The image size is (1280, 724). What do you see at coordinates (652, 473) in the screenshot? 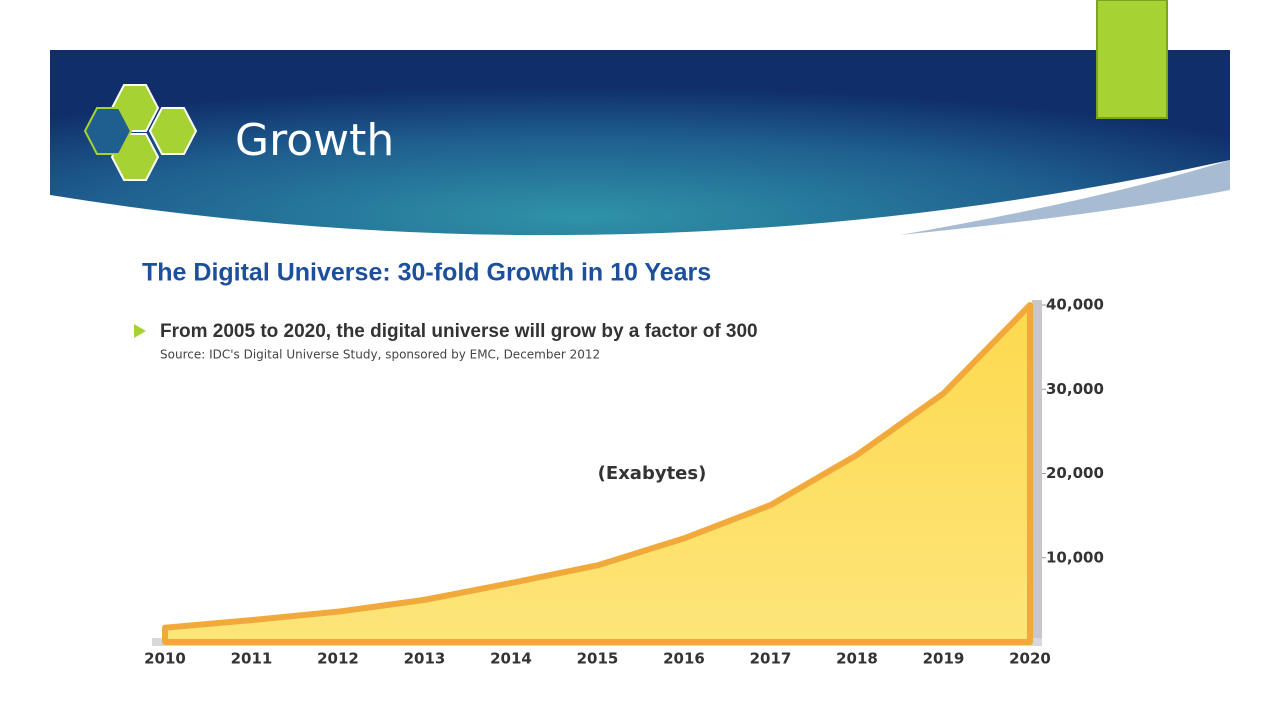
I see `annotation: (Exabytes)` at bounding box center [652, 473].